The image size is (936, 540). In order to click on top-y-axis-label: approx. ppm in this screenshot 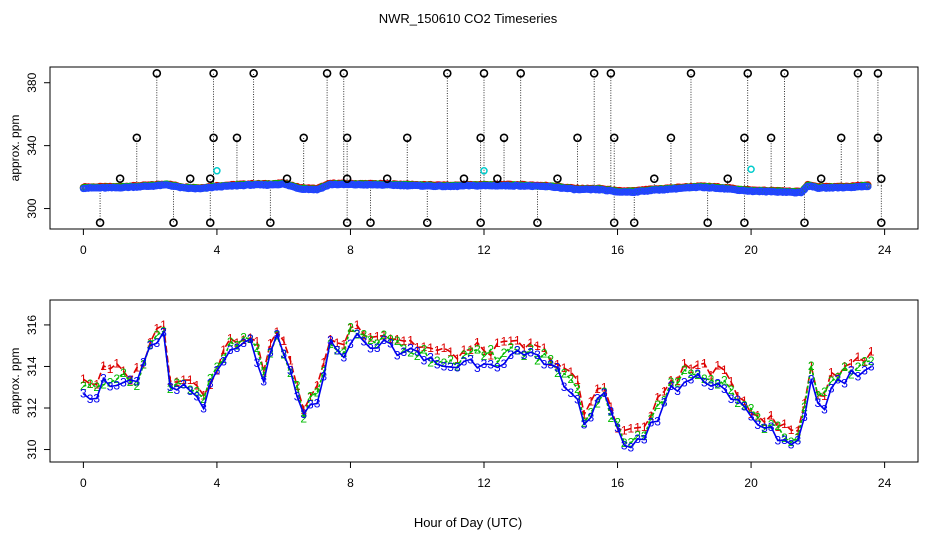, I will do `click(15, 148)`.